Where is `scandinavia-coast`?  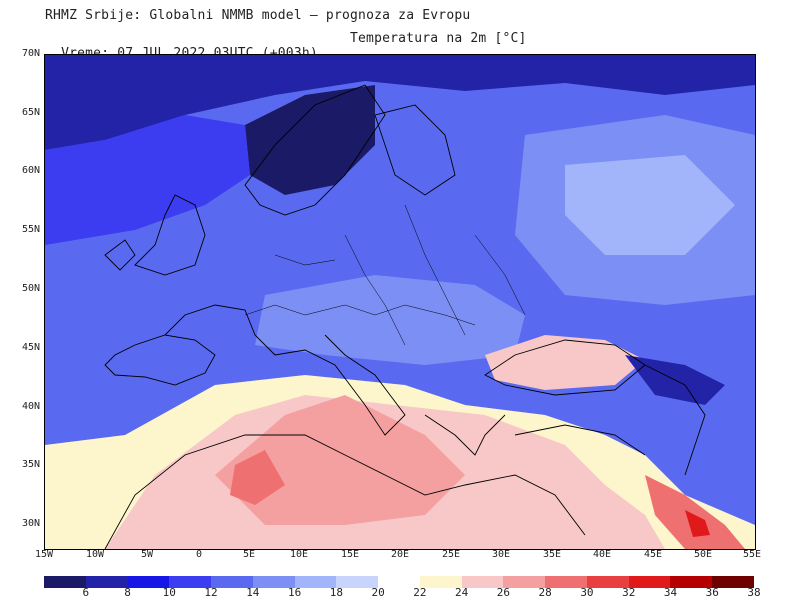
scandinavia-coast is located at coordinates (315, 150).